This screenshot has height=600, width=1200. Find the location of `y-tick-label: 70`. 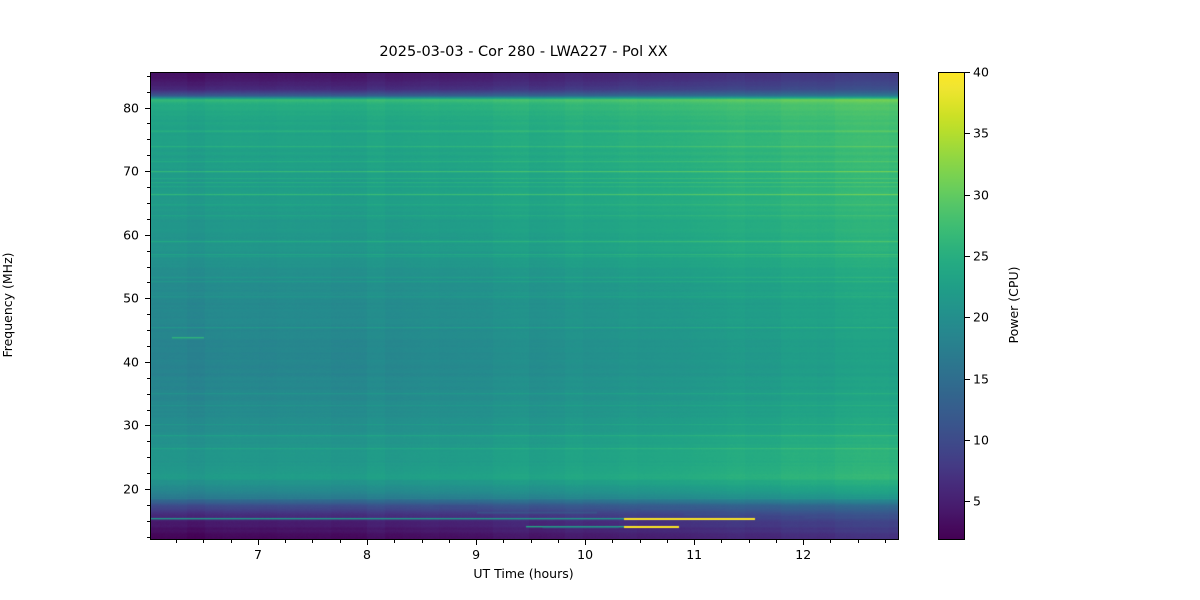

y-tick-label: 70 is located at coordinates (131, 171).